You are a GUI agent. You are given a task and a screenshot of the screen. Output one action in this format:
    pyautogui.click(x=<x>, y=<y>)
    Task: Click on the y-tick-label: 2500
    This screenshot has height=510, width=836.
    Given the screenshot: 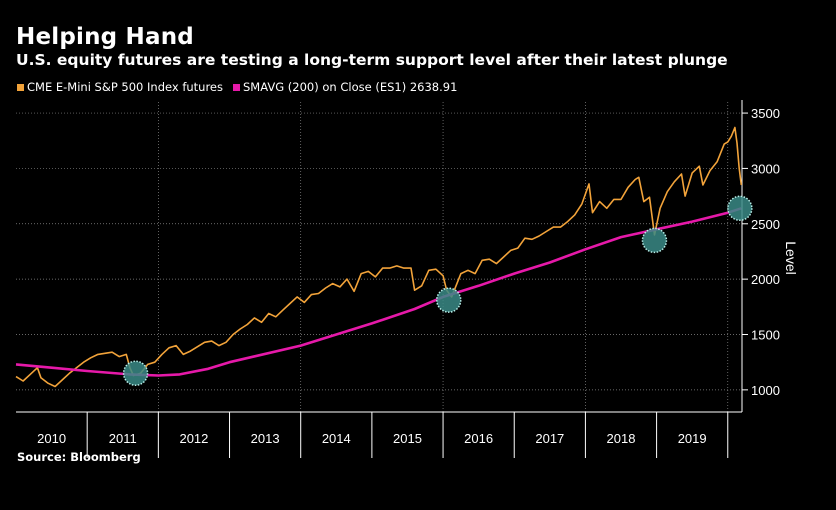 What is the action you would take?
    pyautogui.click(x=765, y=224)
    